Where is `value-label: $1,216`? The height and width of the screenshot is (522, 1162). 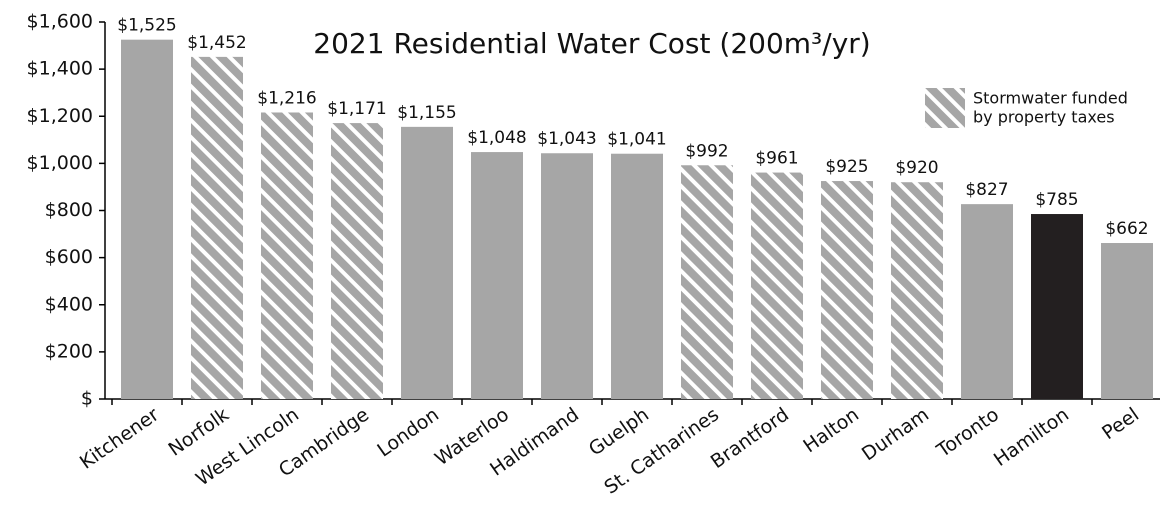
value-label: $1,216 is located at coordinates (286, 98).